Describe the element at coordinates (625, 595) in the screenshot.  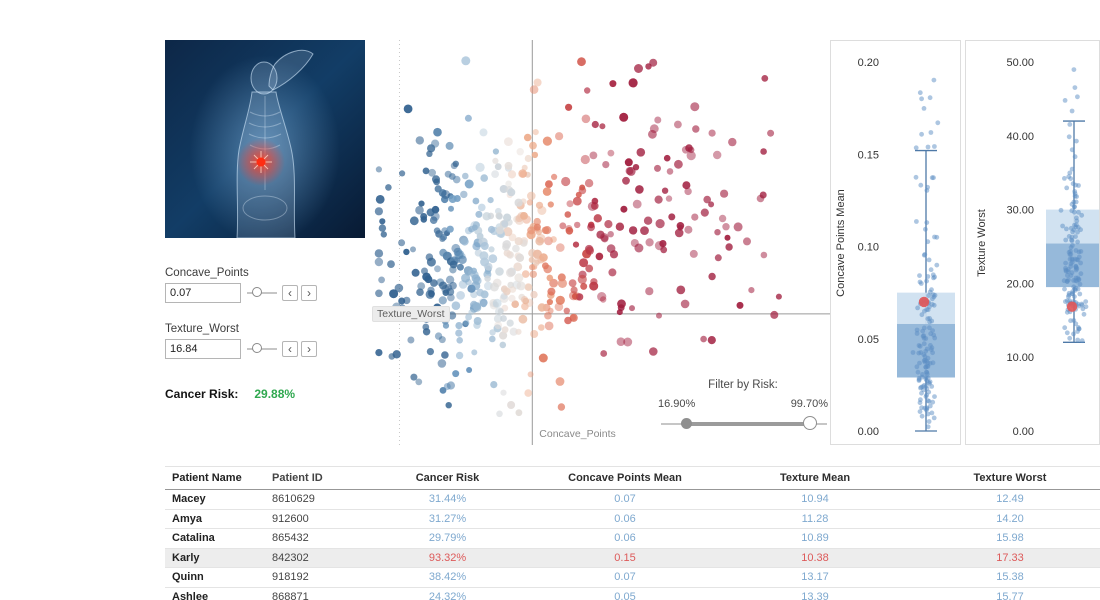
I see `table-cell: 0.05` at that location.